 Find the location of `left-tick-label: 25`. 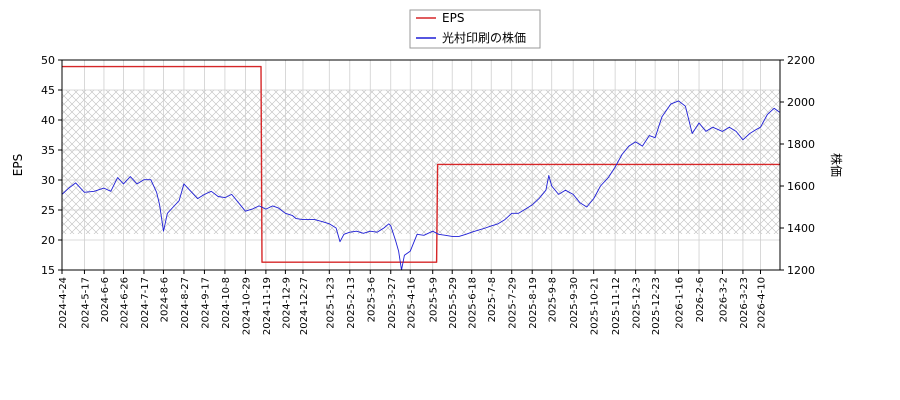

left-tick-label: 25 is located at coordinates (48, 210).